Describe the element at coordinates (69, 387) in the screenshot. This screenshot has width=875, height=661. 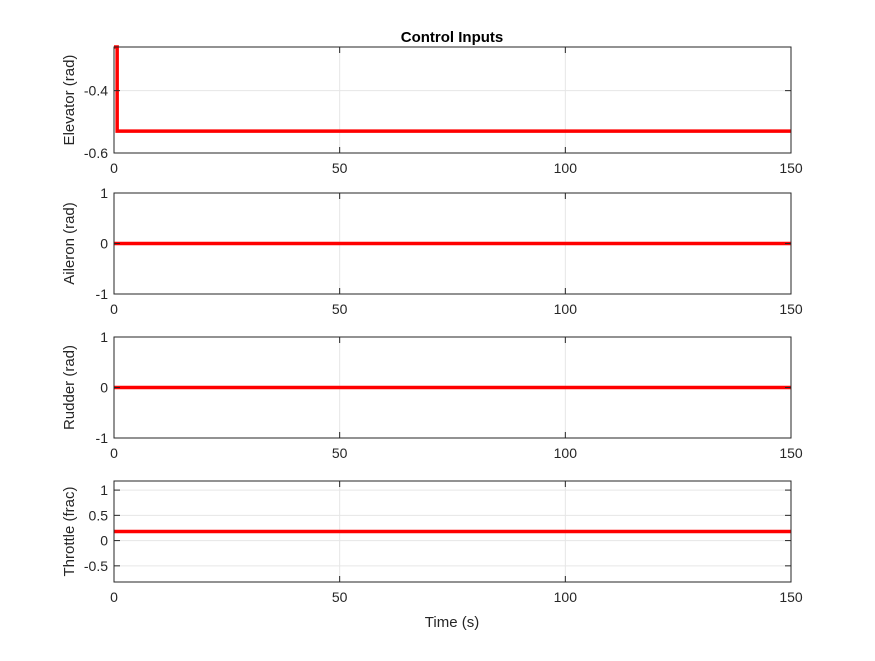
I see `y-axis-label: Rudder (rad)` at that location.